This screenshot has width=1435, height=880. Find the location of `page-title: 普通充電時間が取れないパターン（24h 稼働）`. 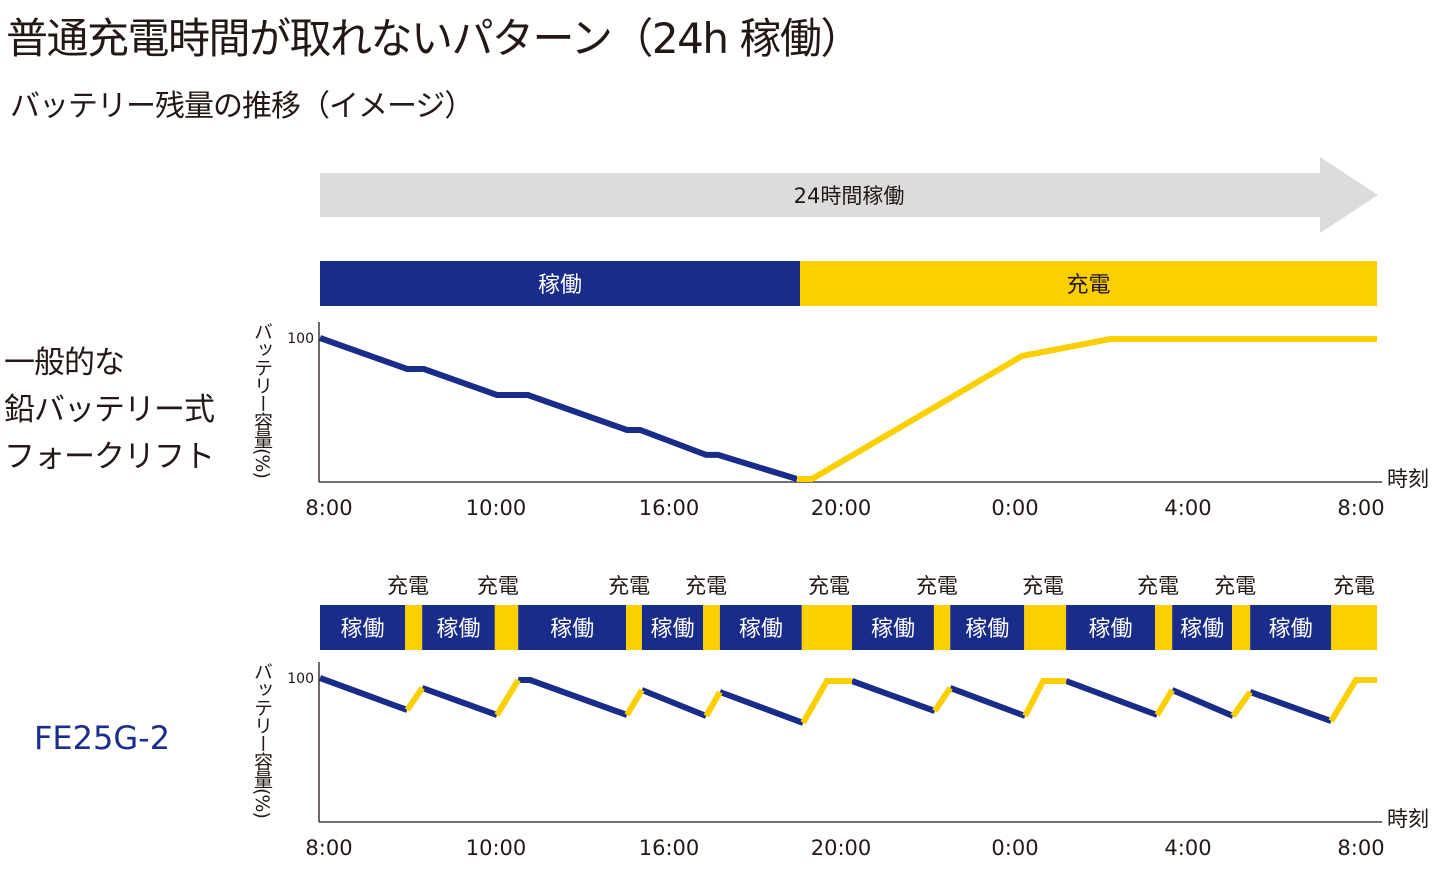

page-title: 普通充電時間が取れないパターン（24h 稼働） is located at coordinates (434, 38).